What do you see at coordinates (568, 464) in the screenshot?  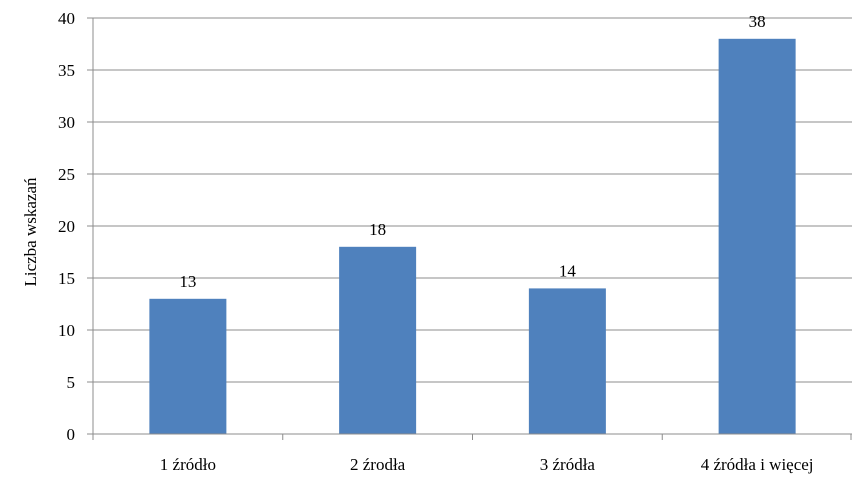 I see `x-tick-label: 3 źródła` at bounding box center [568, 464].